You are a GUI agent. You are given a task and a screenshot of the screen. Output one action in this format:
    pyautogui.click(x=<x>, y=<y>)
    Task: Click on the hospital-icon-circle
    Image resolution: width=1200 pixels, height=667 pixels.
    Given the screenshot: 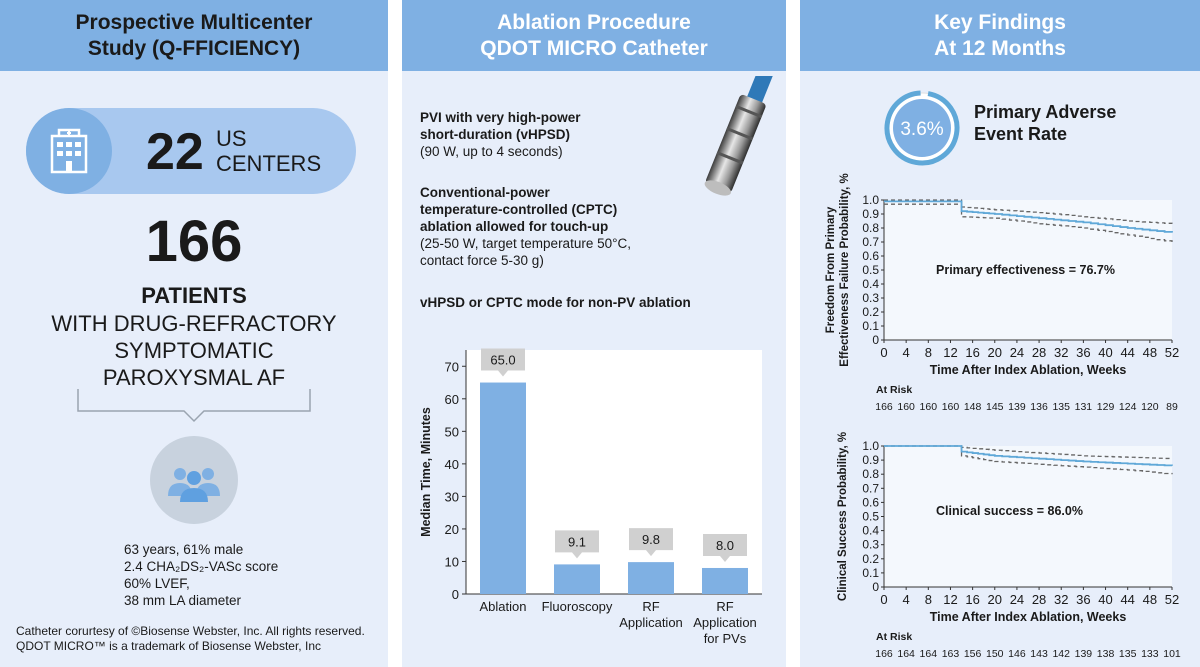 What is the action you would take?
    pyautogui.click(x=69, y=151)
    